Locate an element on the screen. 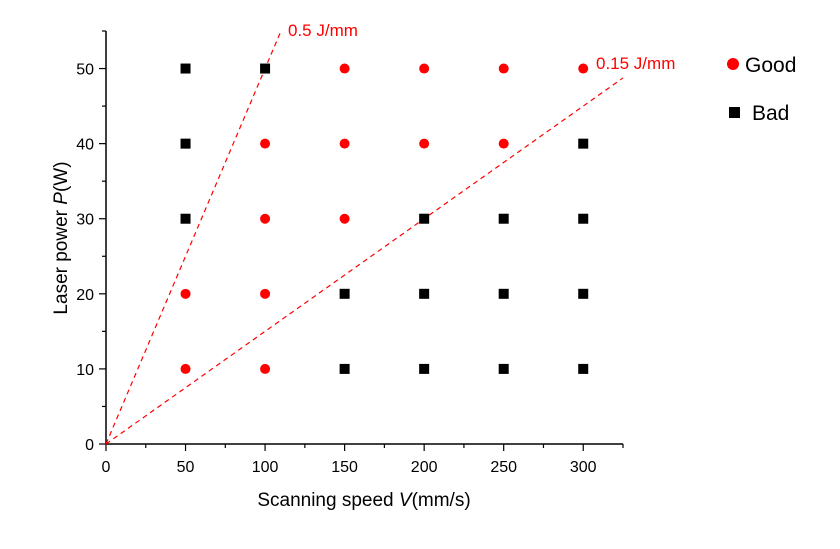 The height and width of the screenshot is (549, 840). legend: Good Bad is located at coordinates (761, 89).